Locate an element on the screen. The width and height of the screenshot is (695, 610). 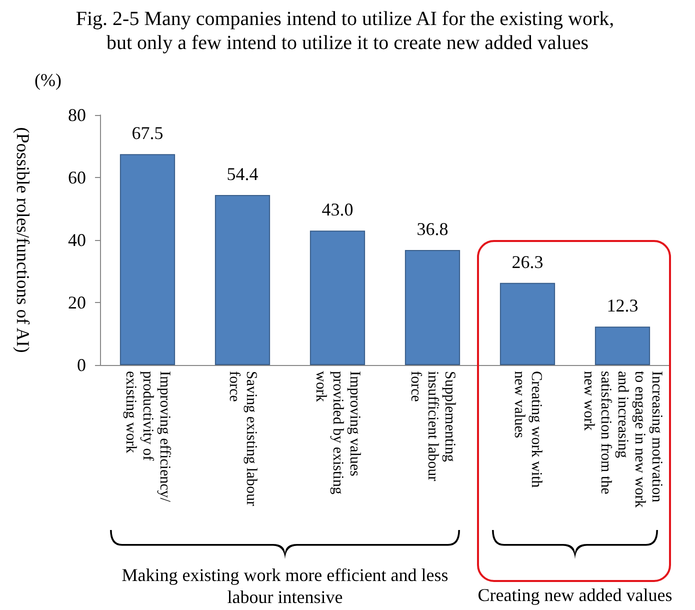
x-tick-label: Saving existing labour force is located at coordinates (242, 438).